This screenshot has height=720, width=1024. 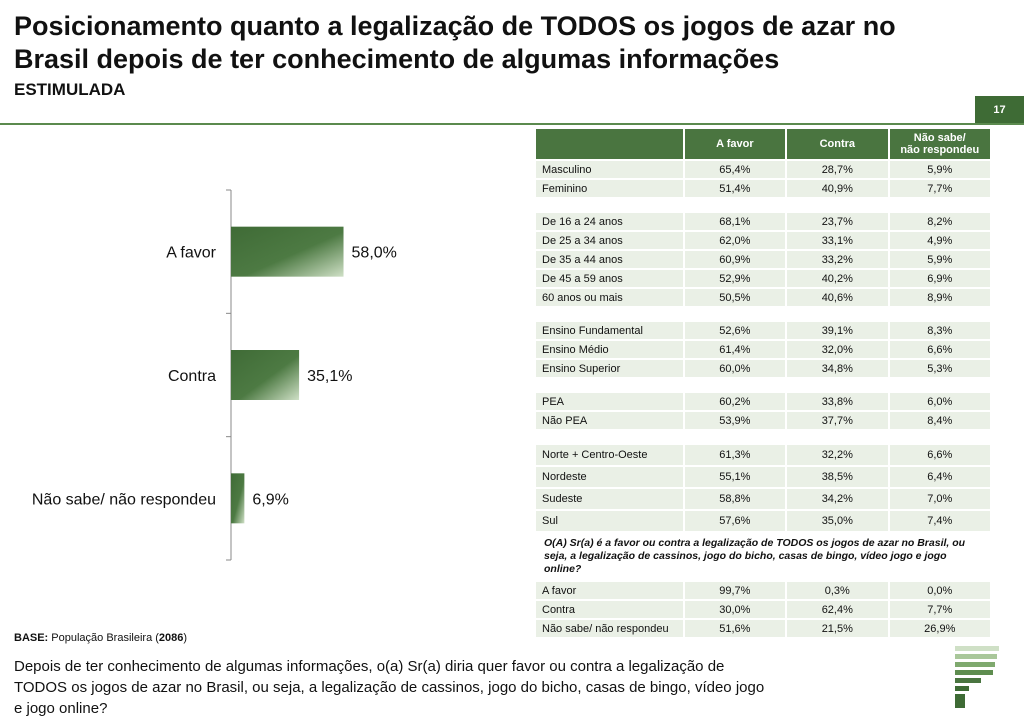 I want to click on table-cell: 60,9%, so click(x=736, y=259).